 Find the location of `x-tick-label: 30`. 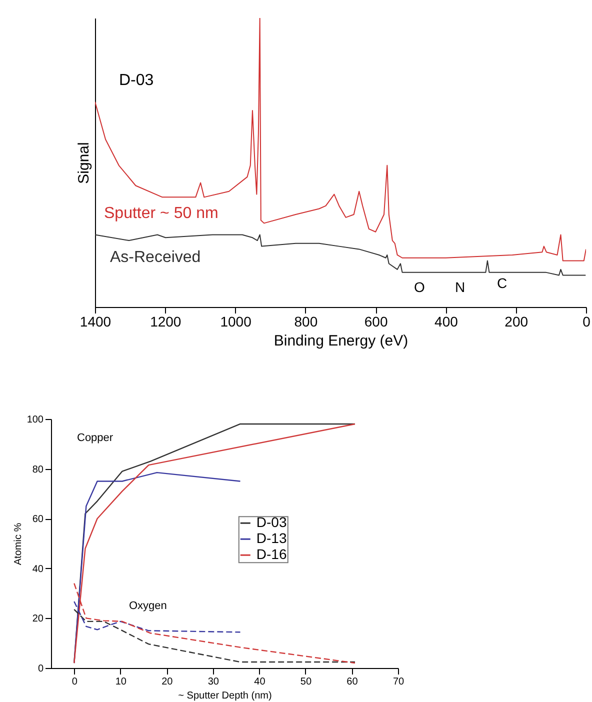

x-tick-label: 30 is located at coordinates (214, 682).